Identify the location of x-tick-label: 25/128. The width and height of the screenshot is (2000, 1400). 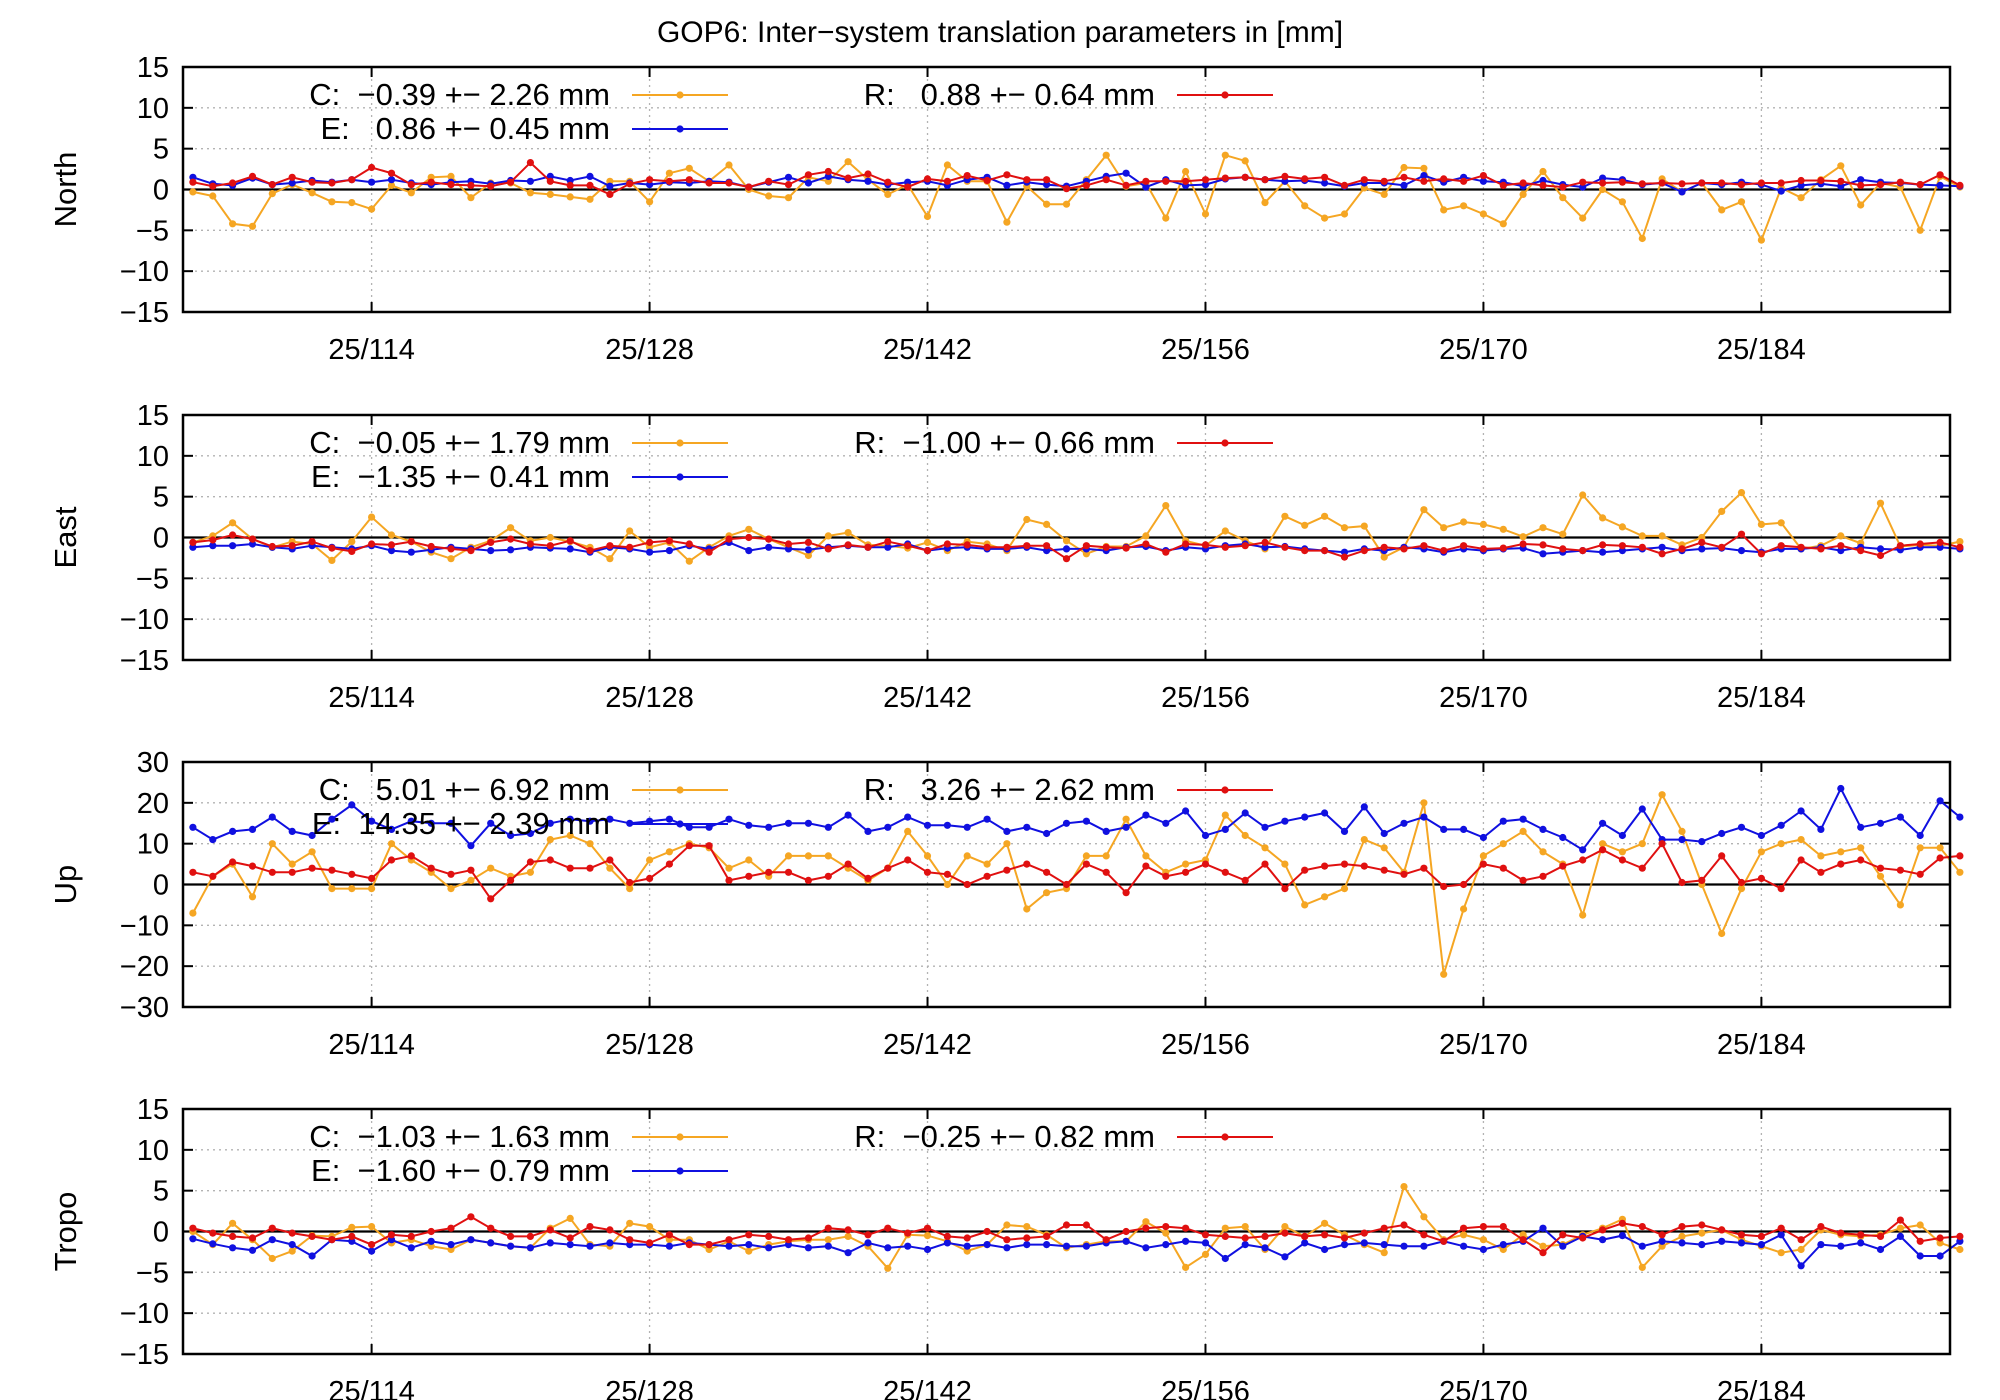
(649, 1045).